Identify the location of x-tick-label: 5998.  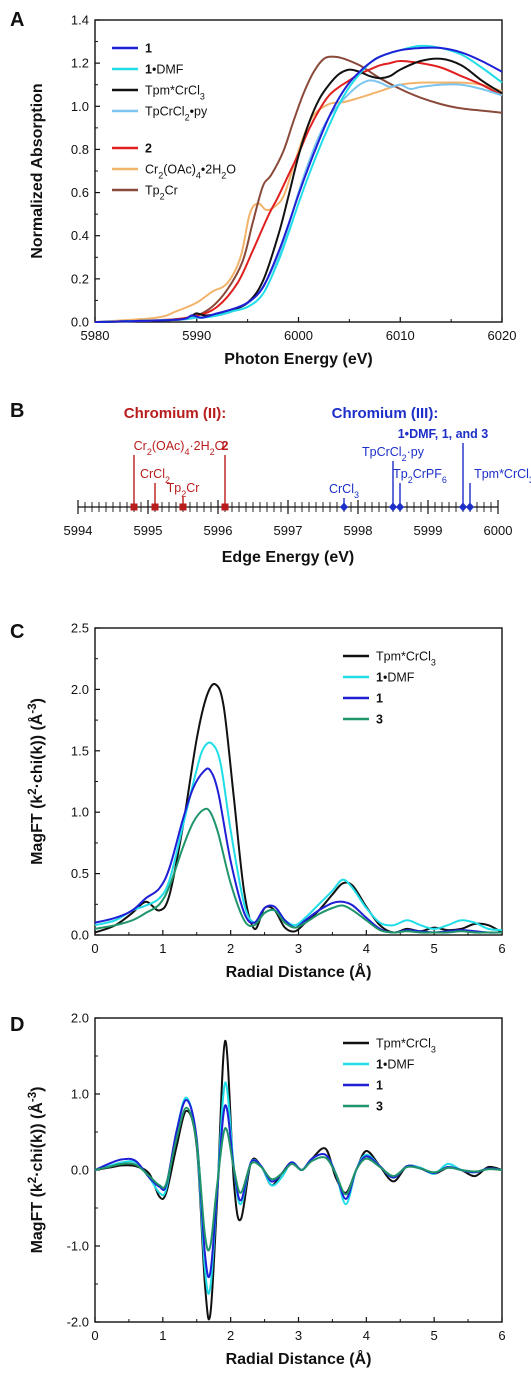
(358, 530).